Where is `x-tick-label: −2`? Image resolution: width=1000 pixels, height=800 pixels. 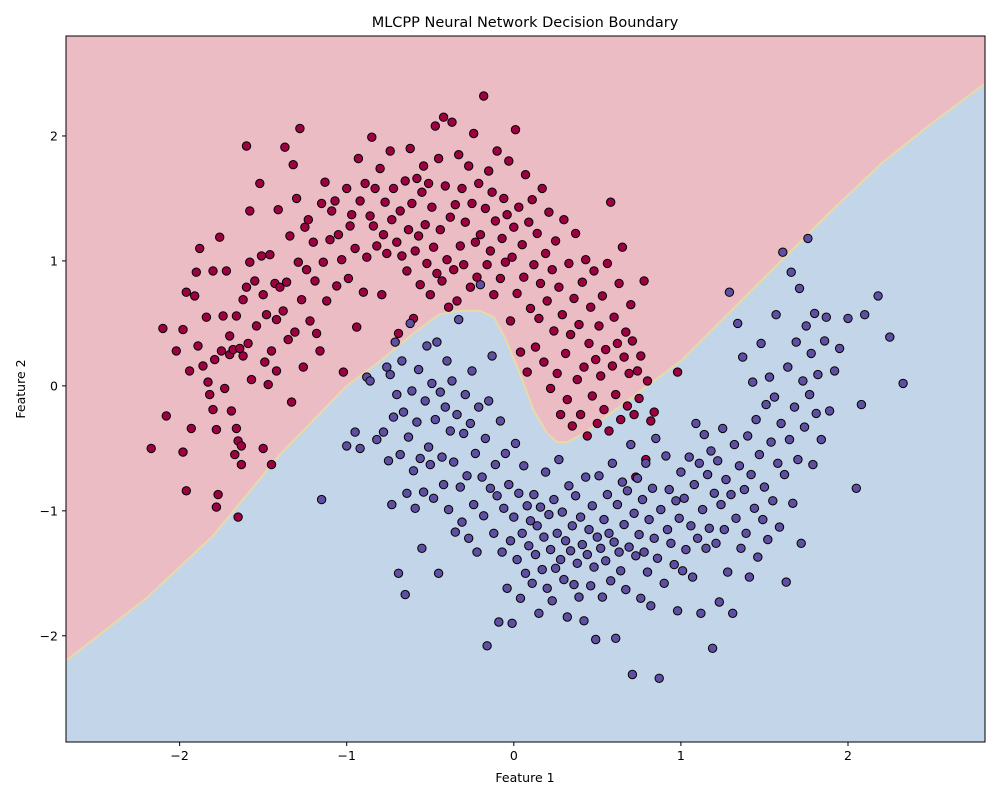
x-tick-label: −2 is located at coordinates (179, 755).